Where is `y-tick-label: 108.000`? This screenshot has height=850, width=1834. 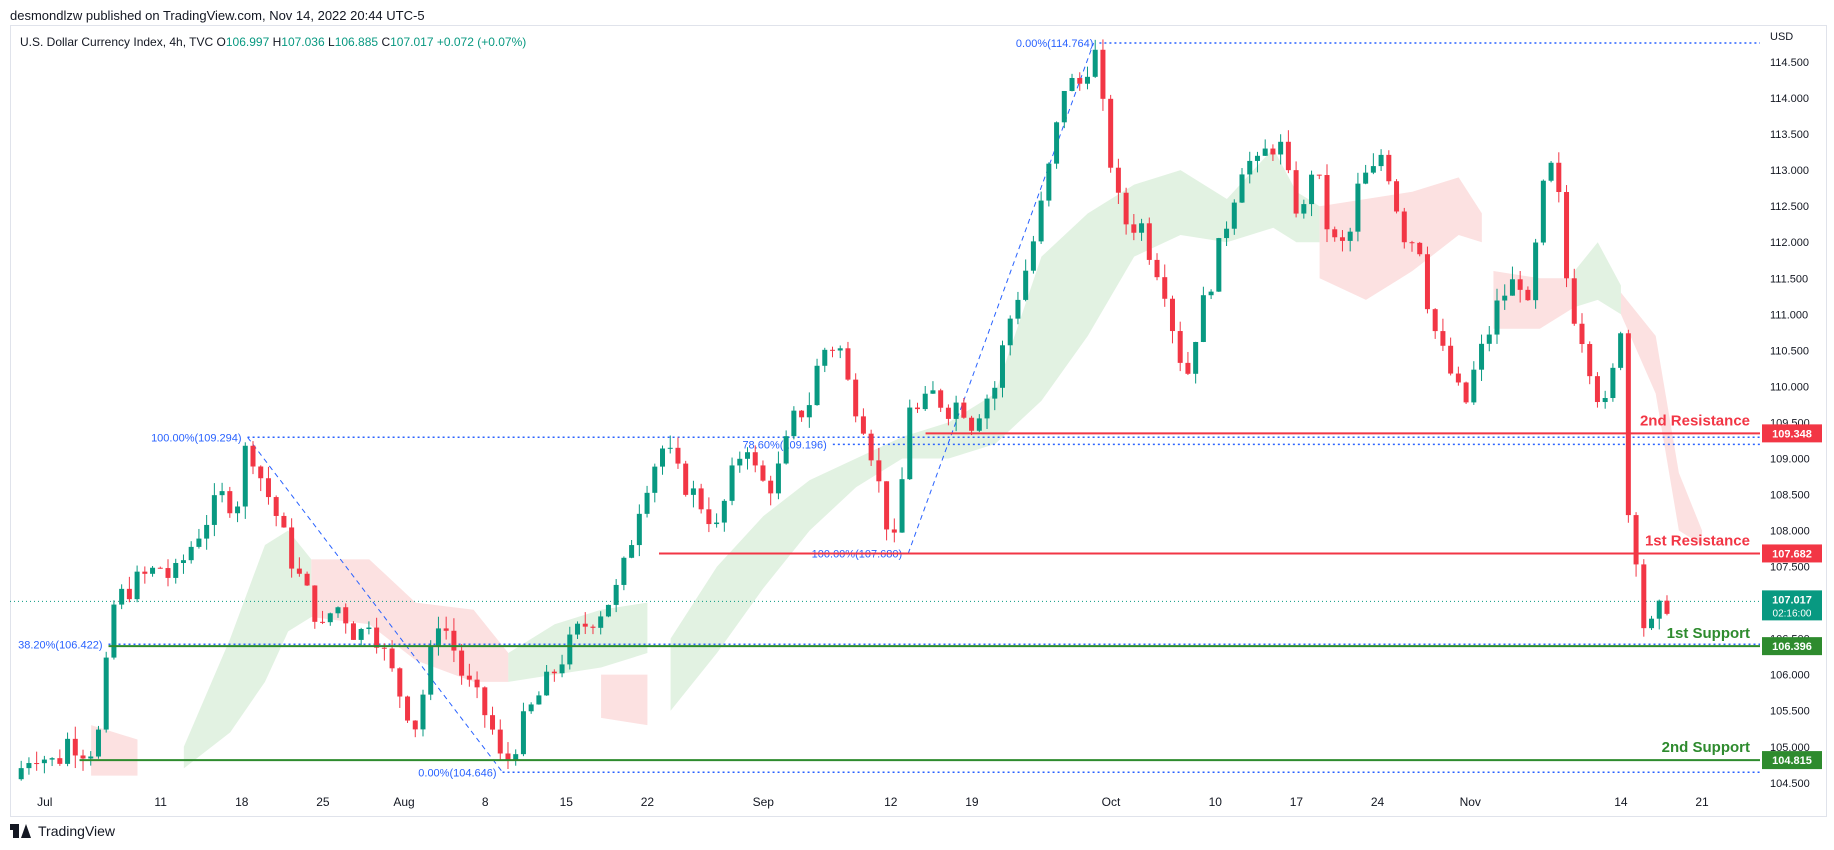
y-tick-label: 108.000 is located at coordinates (1790, 532).